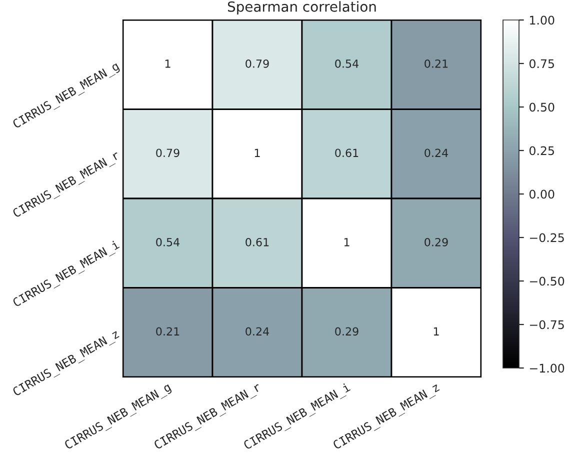  I want to click on color-bar-label: −1.00, so click(547, 368).